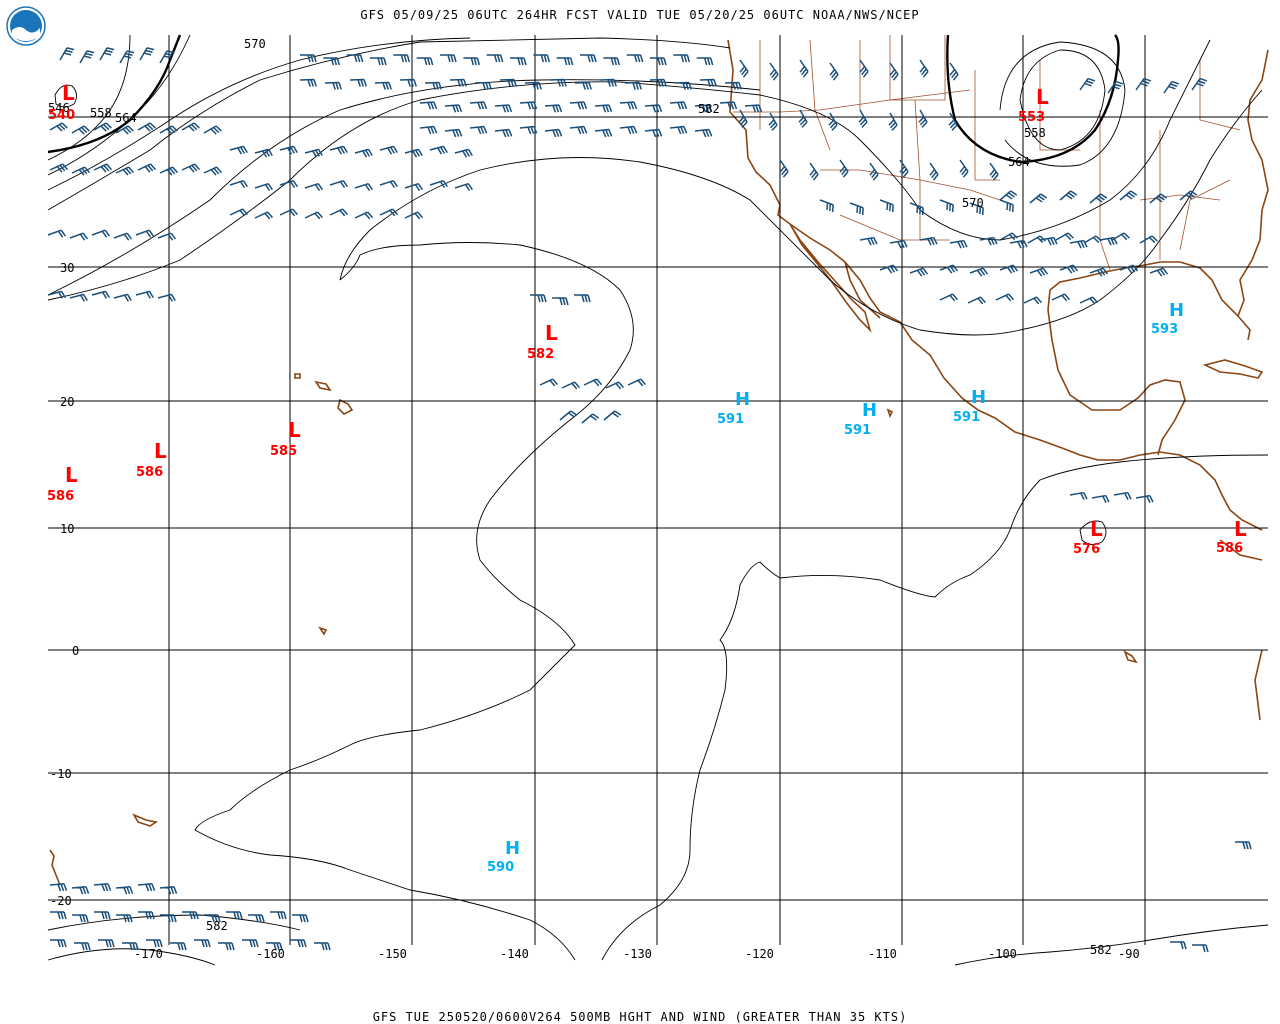  Describe the element at coordinates (67, 268) in the screenshot. I see `lat-tick: 30` at that location.